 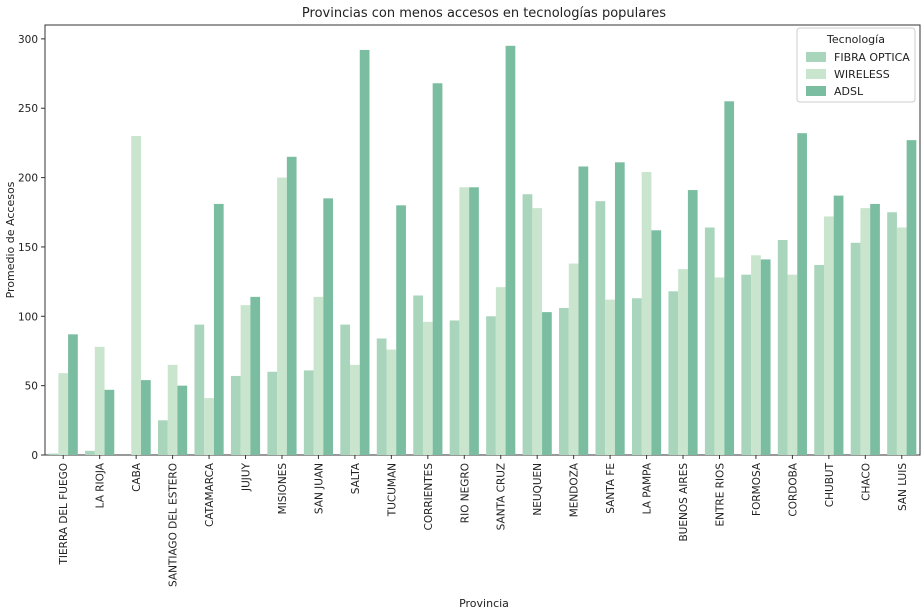 I want to click on bar-fibra-optica-chubut, so click(x=819, y=359).